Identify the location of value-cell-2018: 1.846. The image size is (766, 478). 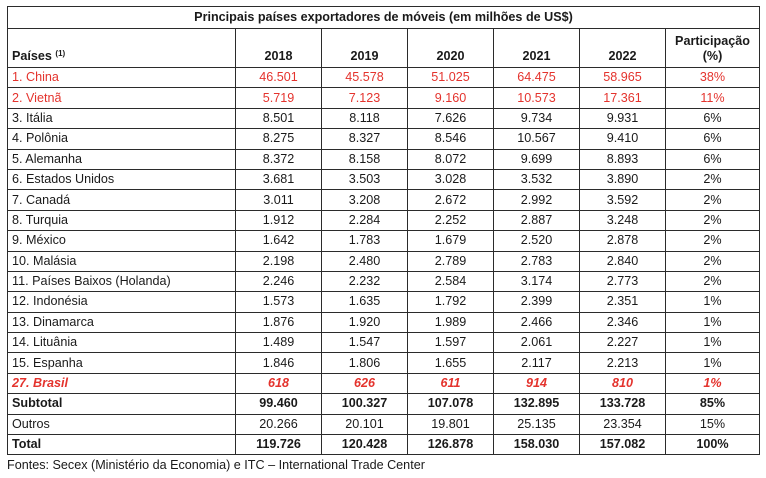
(278, 363).